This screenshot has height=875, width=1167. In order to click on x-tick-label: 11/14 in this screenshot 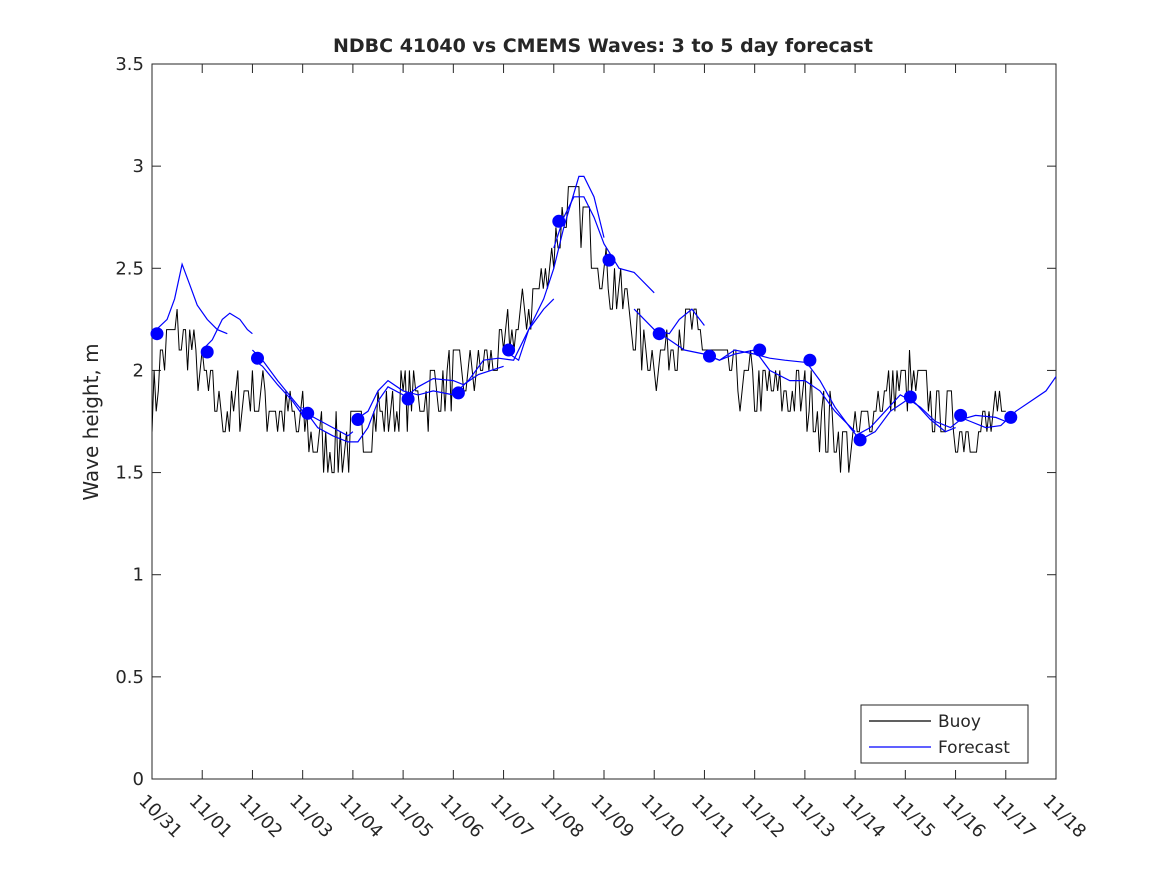, I will do `click(864, 817)`.